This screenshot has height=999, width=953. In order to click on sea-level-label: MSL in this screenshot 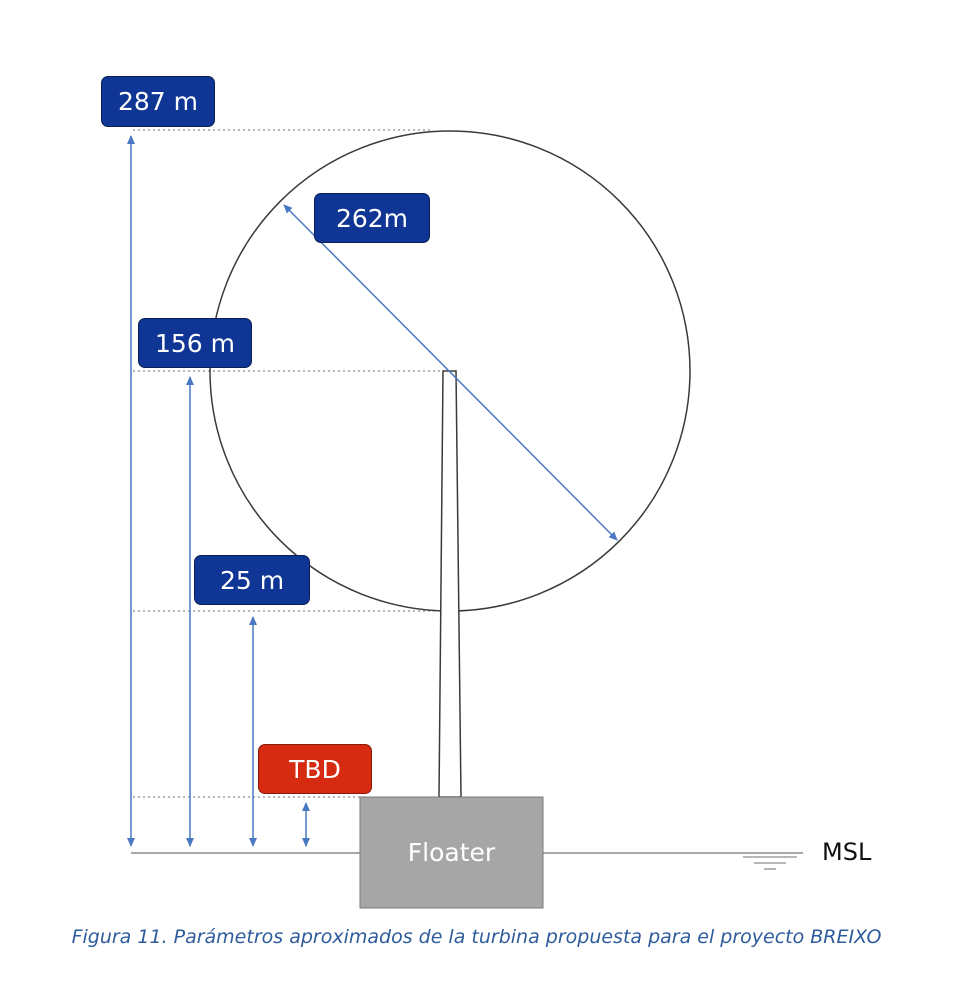, I will do `click(847, 852)`.